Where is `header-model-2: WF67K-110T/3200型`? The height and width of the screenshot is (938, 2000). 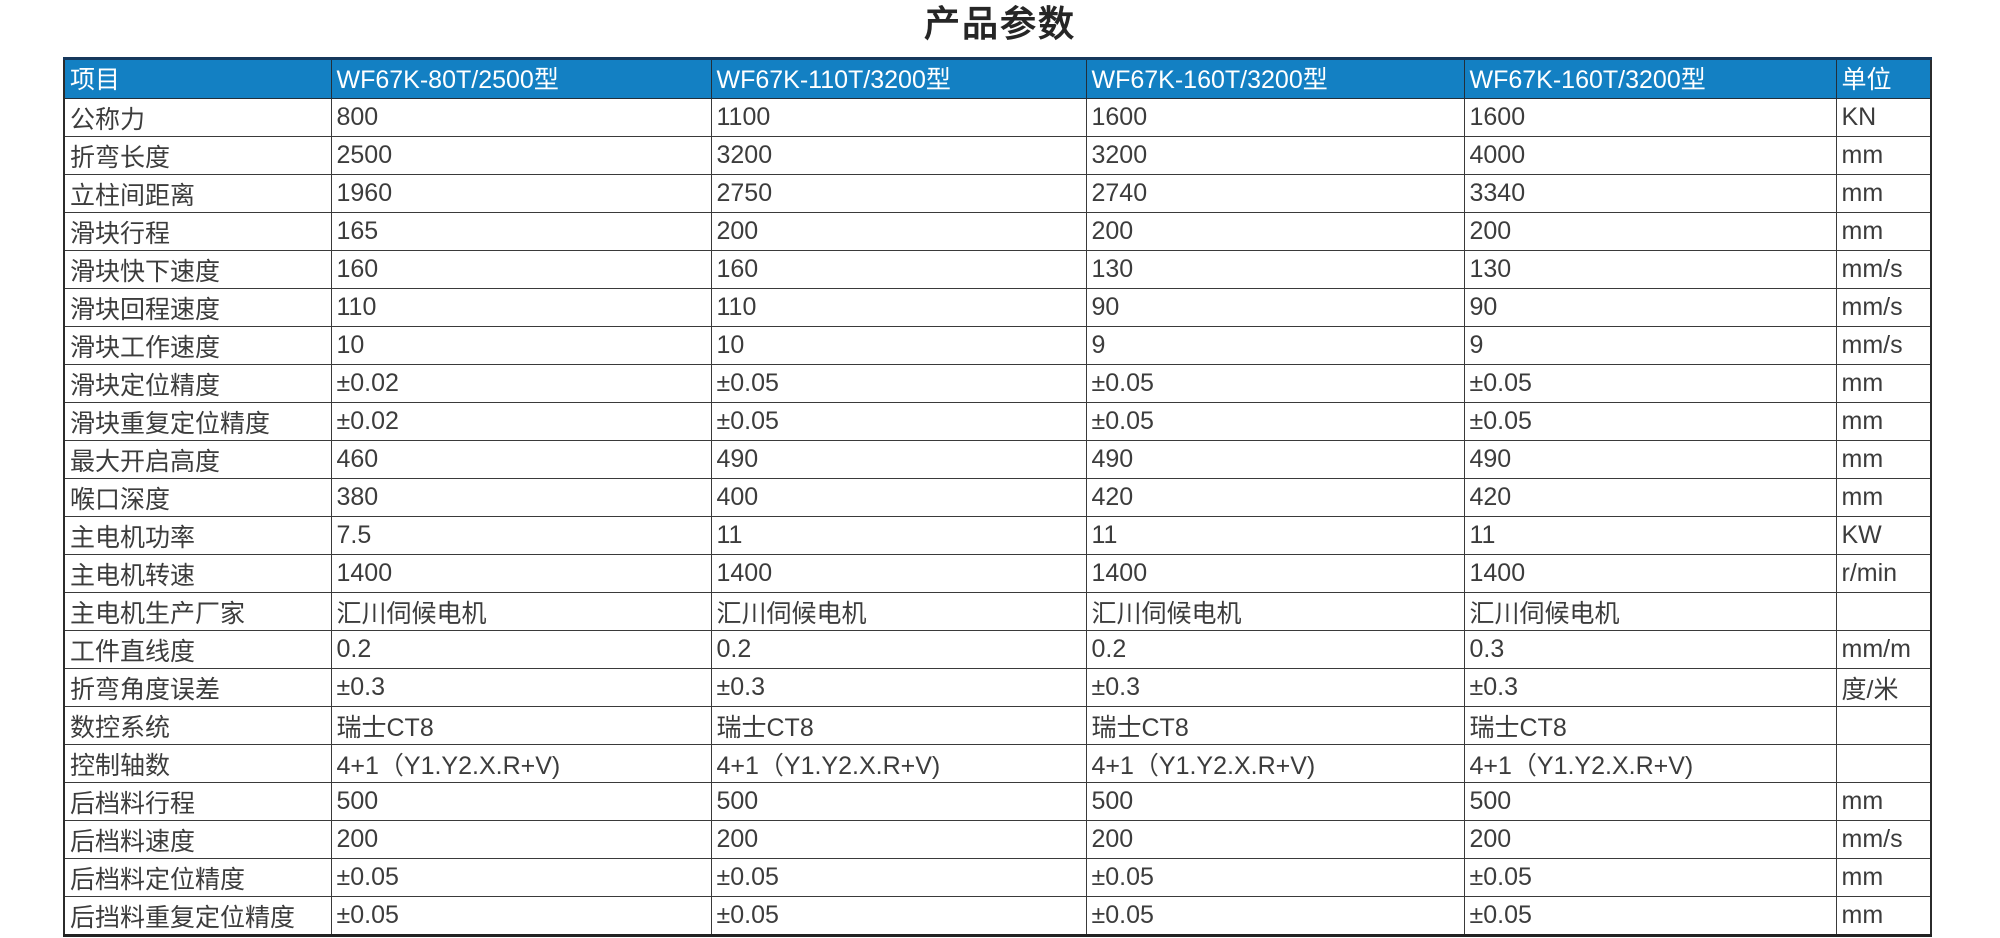
header-model-2: WF67K-110T/3200型 is located at coordinates (898, 78).